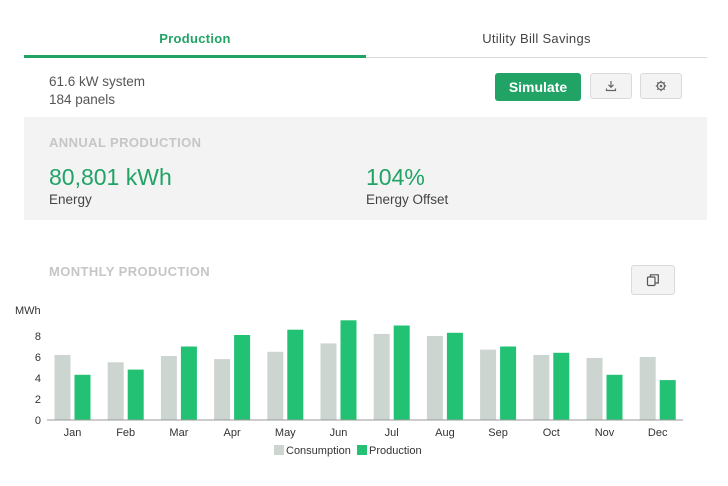 This screenshot has width=728, height=486. What do you see at coordinates (38, 379) in the screenshot?
I see `y-tick-label: 4` at bounding box center [38, 379].